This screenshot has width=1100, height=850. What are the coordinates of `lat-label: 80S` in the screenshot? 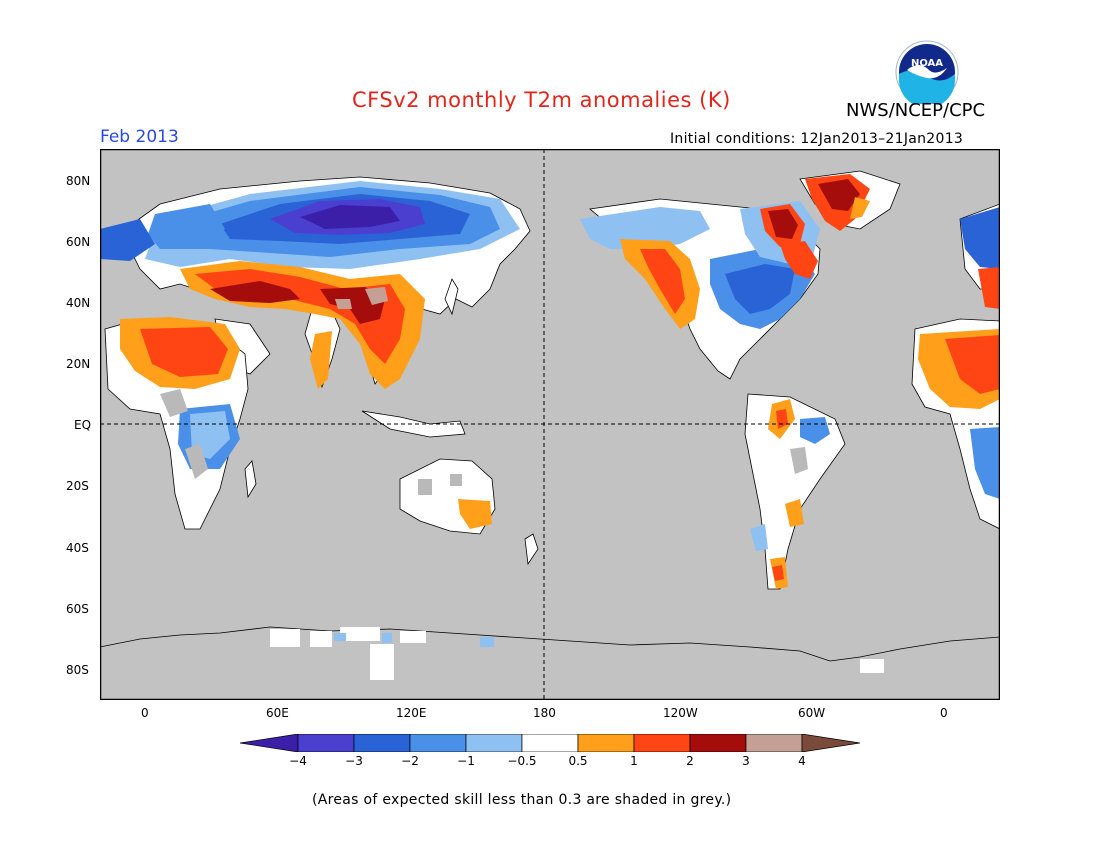 It's located at (77, 670).